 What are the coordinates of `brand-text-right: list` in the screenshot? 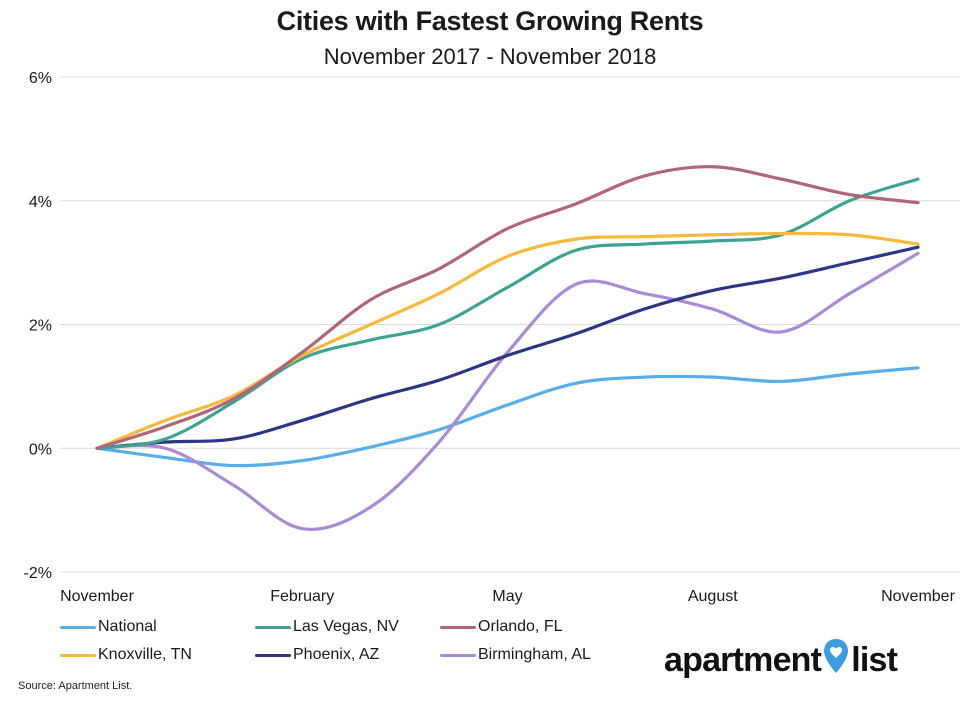 It's located at (874, 660).